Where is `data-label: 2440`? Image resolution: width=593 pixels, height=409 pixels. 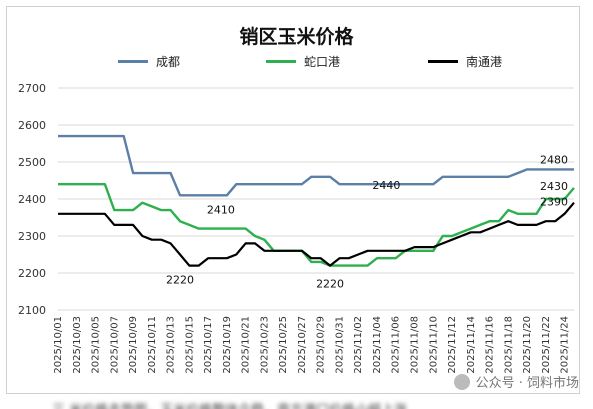
data-label: 2440 is located at coordinates (386, 185).